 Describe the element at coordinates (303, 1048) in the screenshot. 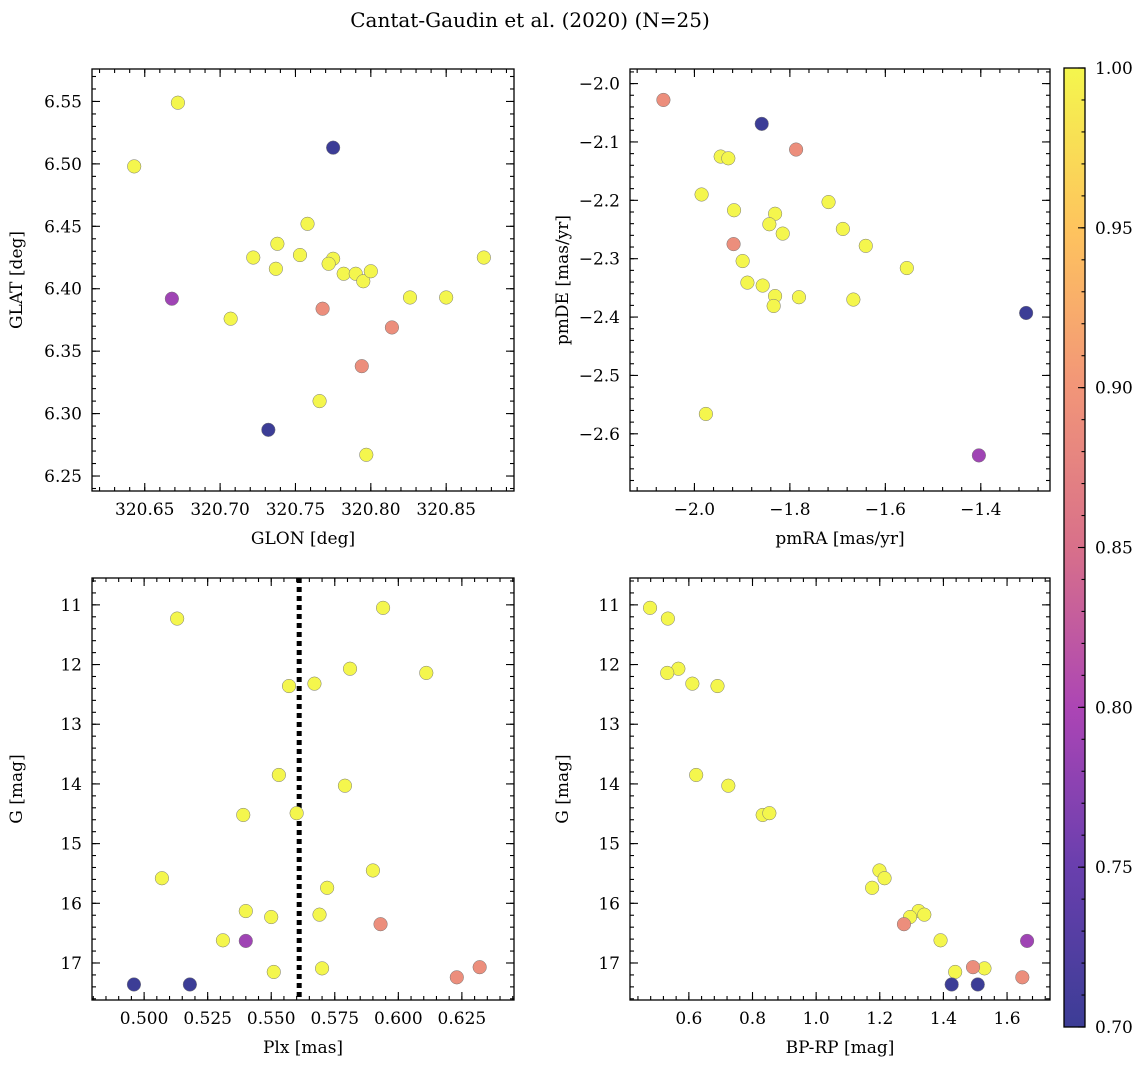

I see `x-axis-label: Plx [mas]` at that location.